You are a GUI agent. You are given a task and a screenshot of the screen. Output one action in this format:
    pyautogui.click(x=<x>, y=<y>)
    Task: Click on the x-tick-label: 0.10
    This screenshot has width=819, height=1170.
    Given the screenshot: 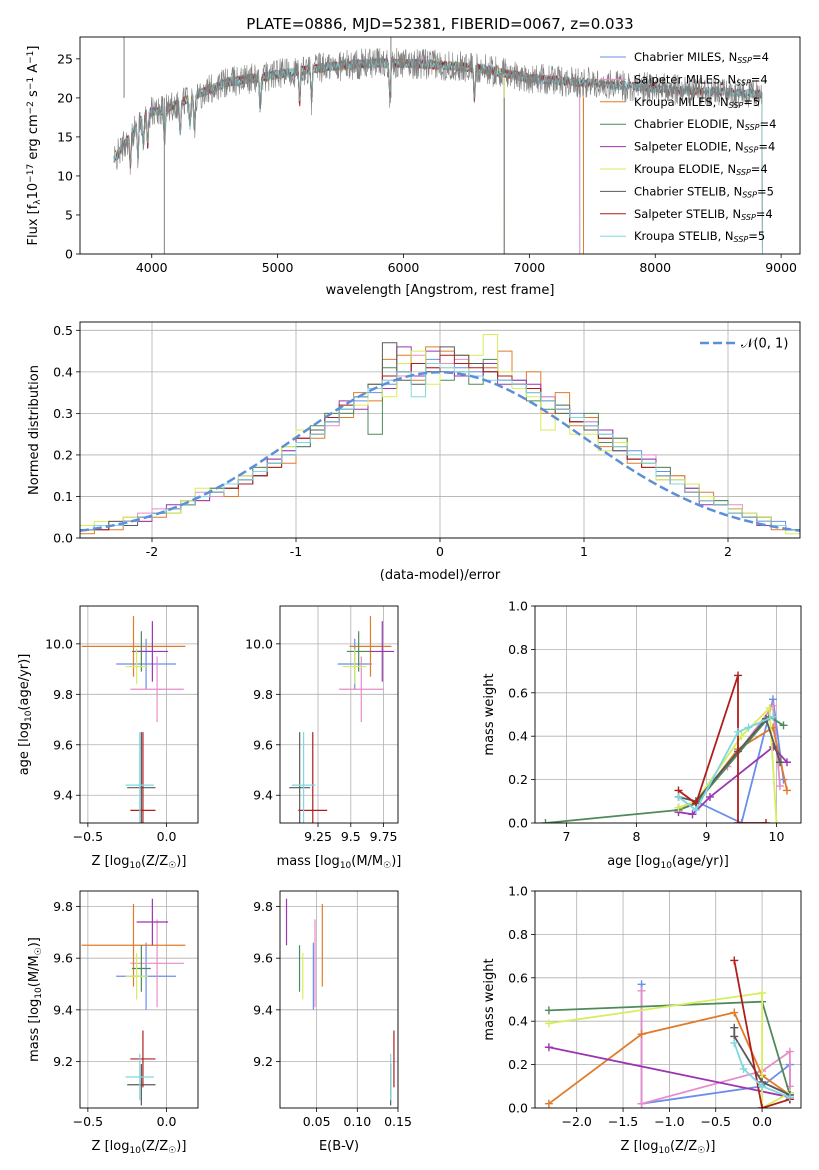 What is the action you would take?
    pyautogui.click(x=357, y=1121)
    